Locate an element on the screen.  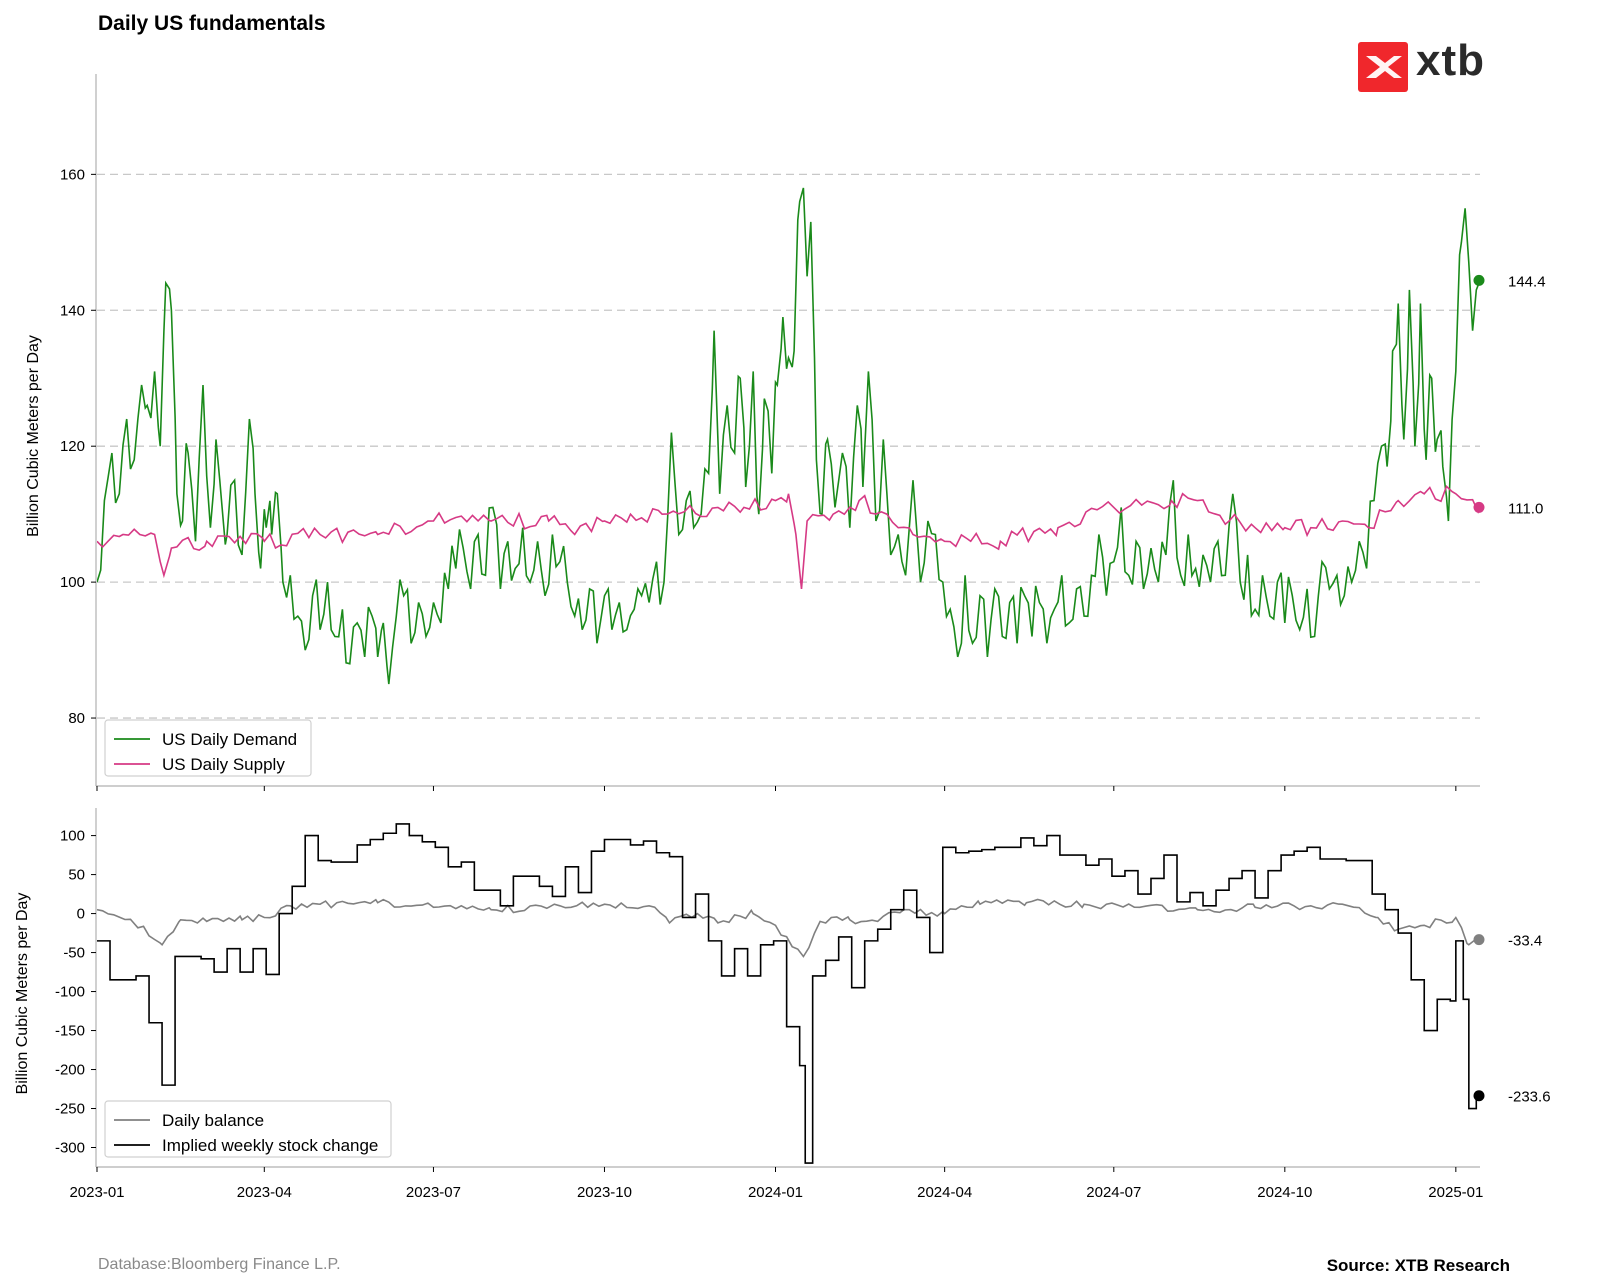
series-line-us-daily-supply is located at coordinates (789, 536).